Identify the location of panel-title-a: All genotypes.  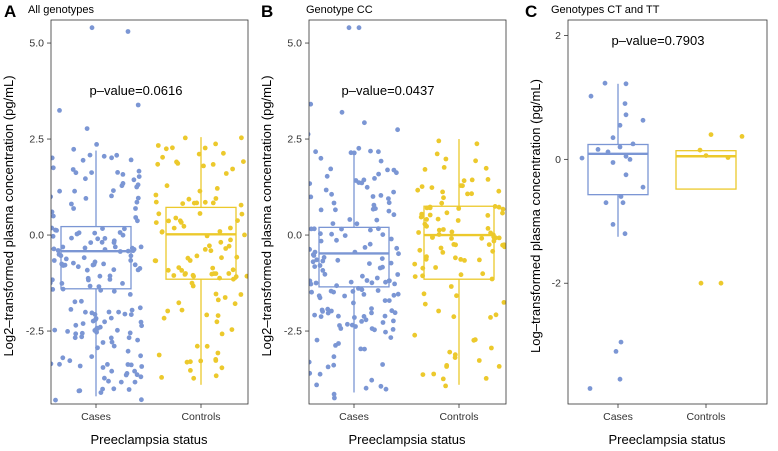
(61, 10).